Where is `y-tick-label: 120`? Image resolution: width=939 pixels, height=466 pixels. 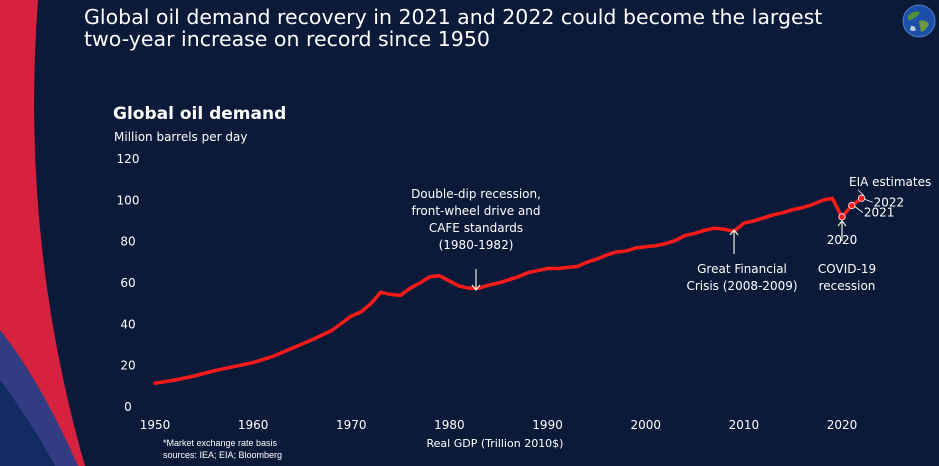 y-tick-label: 120 is located at coordinates (128, 159).